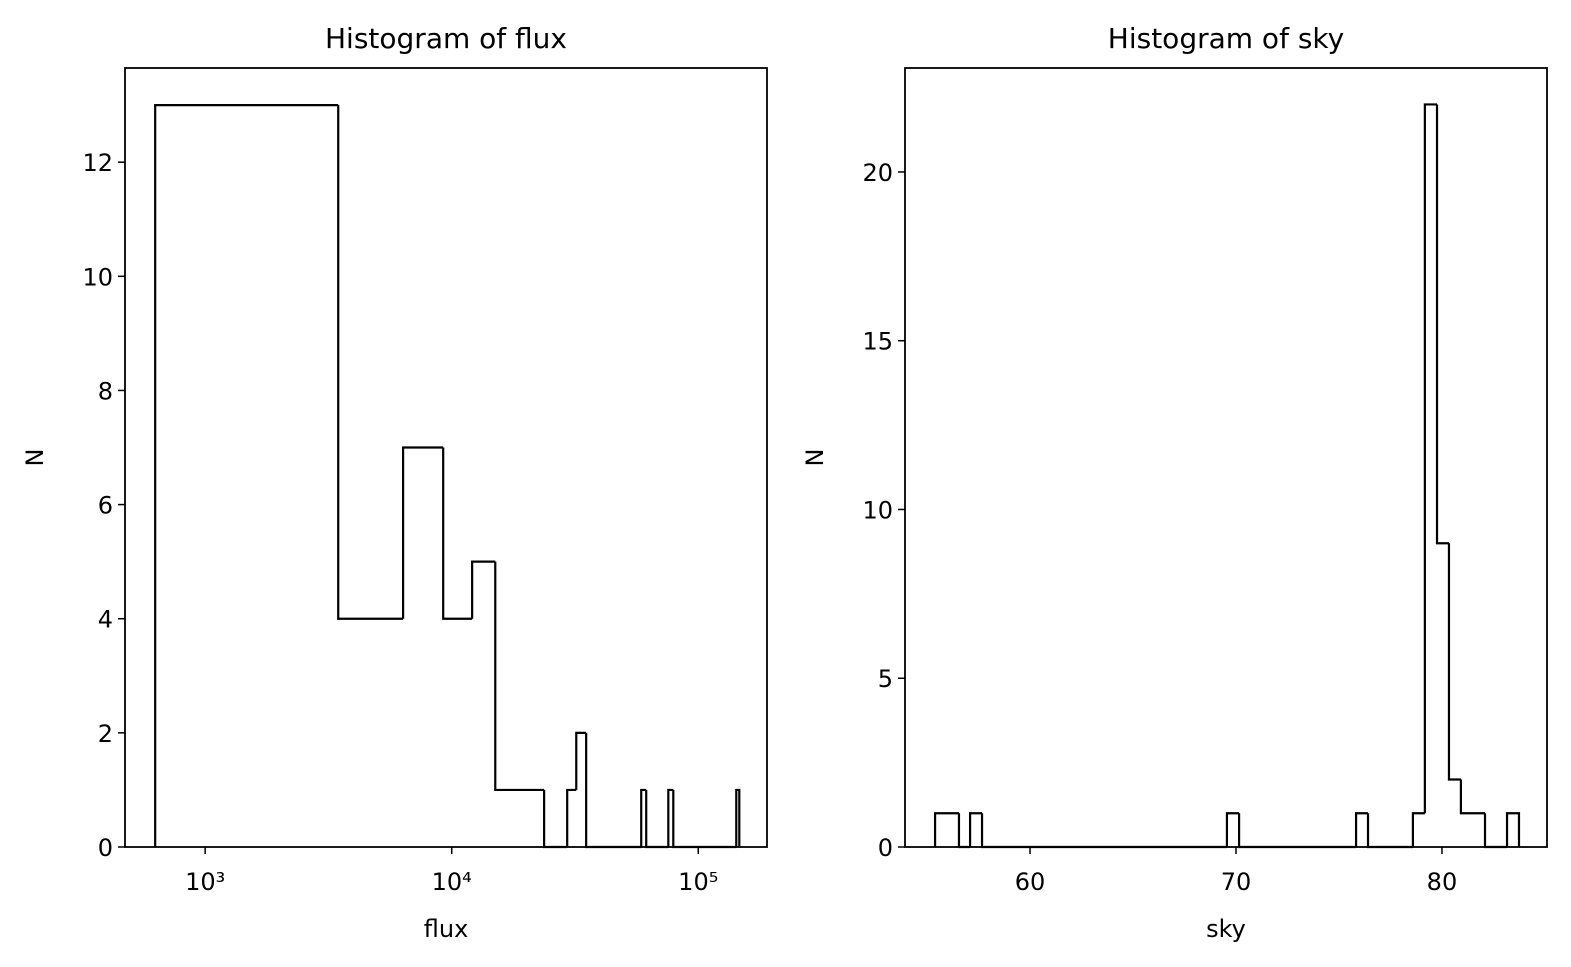 The image size is (1571, 967). What do you see at coordinates (1030, 882) in the screenshot?
I see `x-tick-label: 60` at bounding box center [1030, 882].